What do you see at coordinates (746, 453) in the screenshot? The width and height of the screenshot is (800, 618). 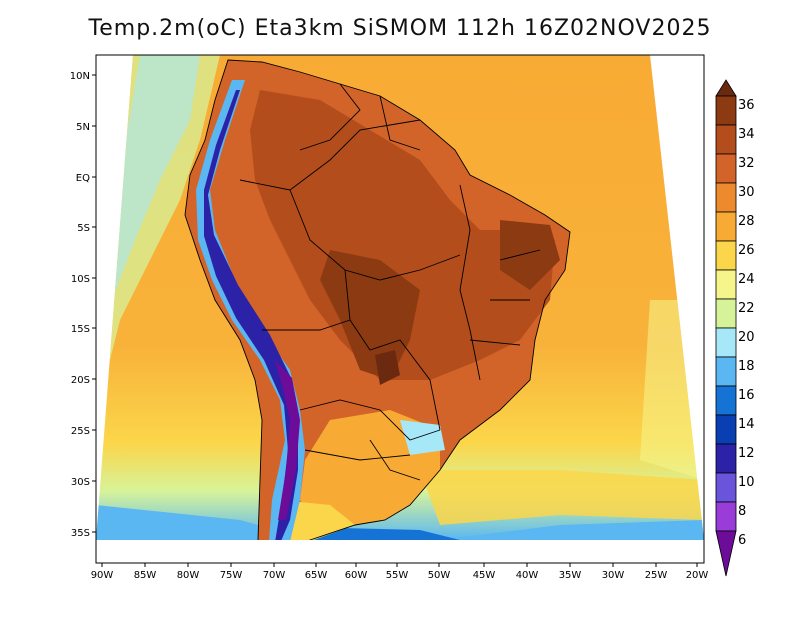 I see `colorbar-label: 12` at bounding box center [746, 453].